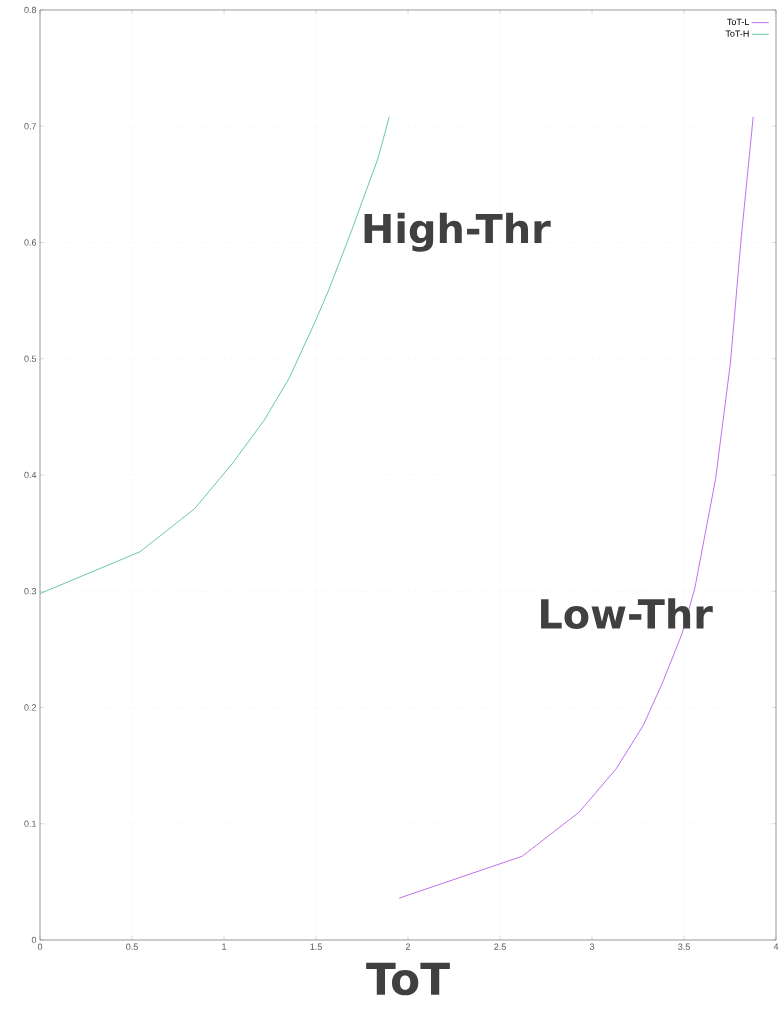 Image resolution: width=782 pixels, height=1019 pixels. Describe the element at coordinates (30, 126) in the screenshot. I see `y-tick-label: 0.7` at that location.